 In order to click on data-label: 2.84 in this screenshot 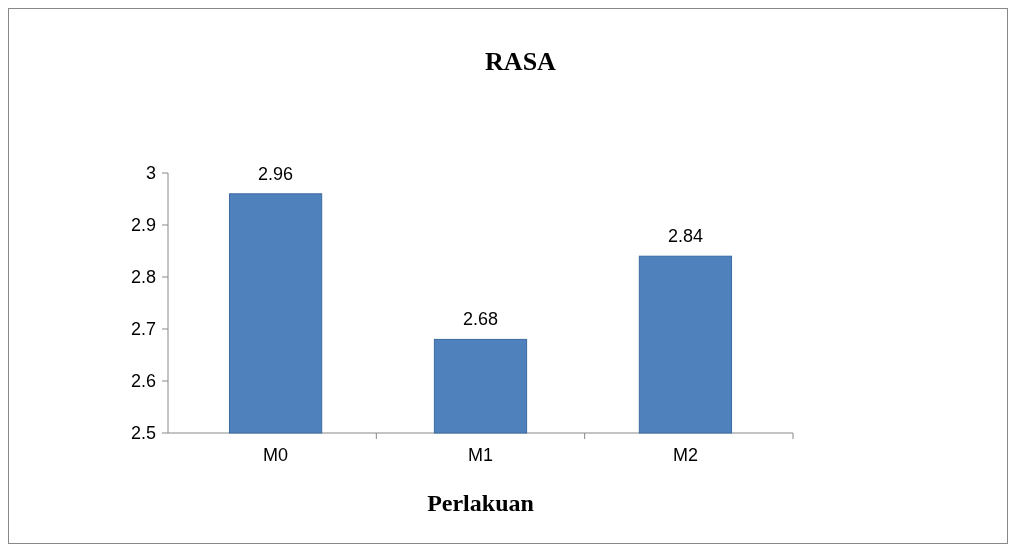, I will do `click(685, 236)`.